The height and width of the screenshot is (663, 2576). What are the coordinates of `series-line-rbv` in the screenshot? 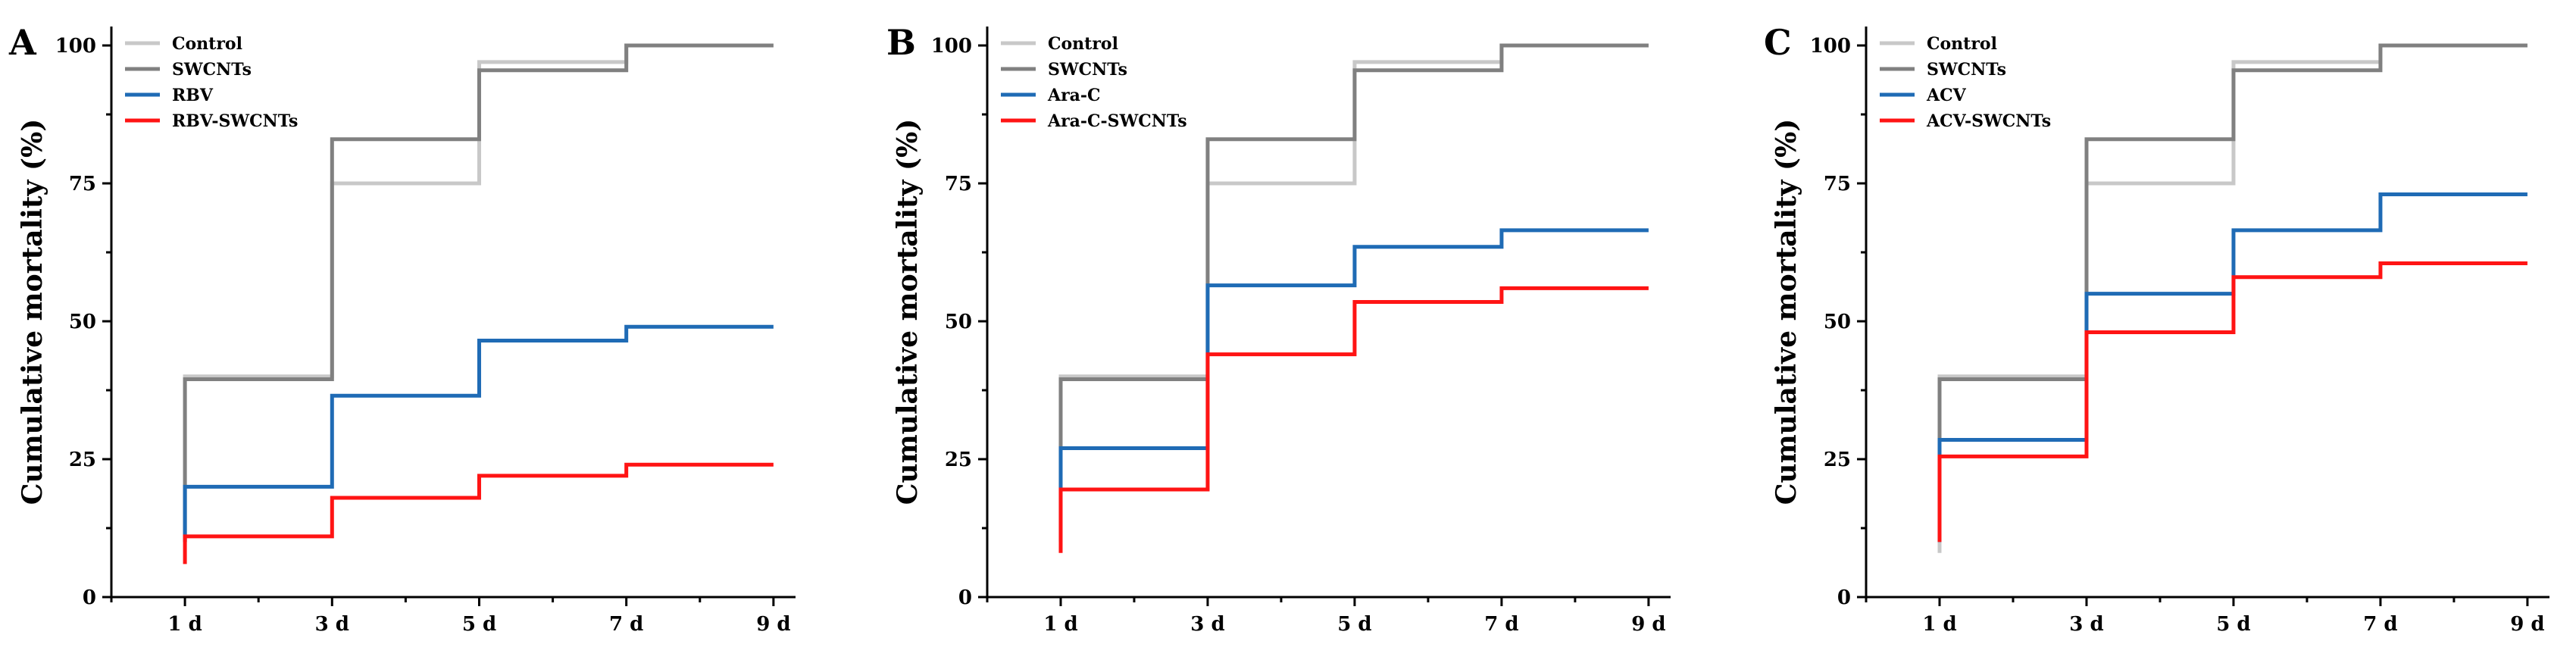 It's located at (478, 433).